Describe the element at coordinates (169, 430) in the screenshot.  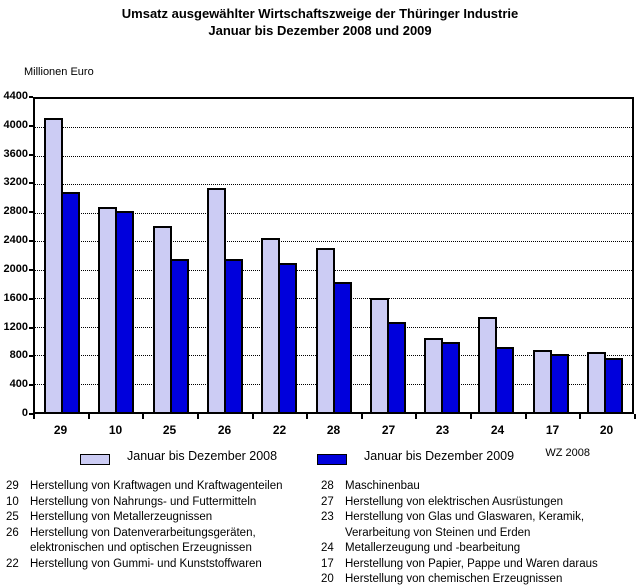
I see `x-axis-label-25: 25` at that location.